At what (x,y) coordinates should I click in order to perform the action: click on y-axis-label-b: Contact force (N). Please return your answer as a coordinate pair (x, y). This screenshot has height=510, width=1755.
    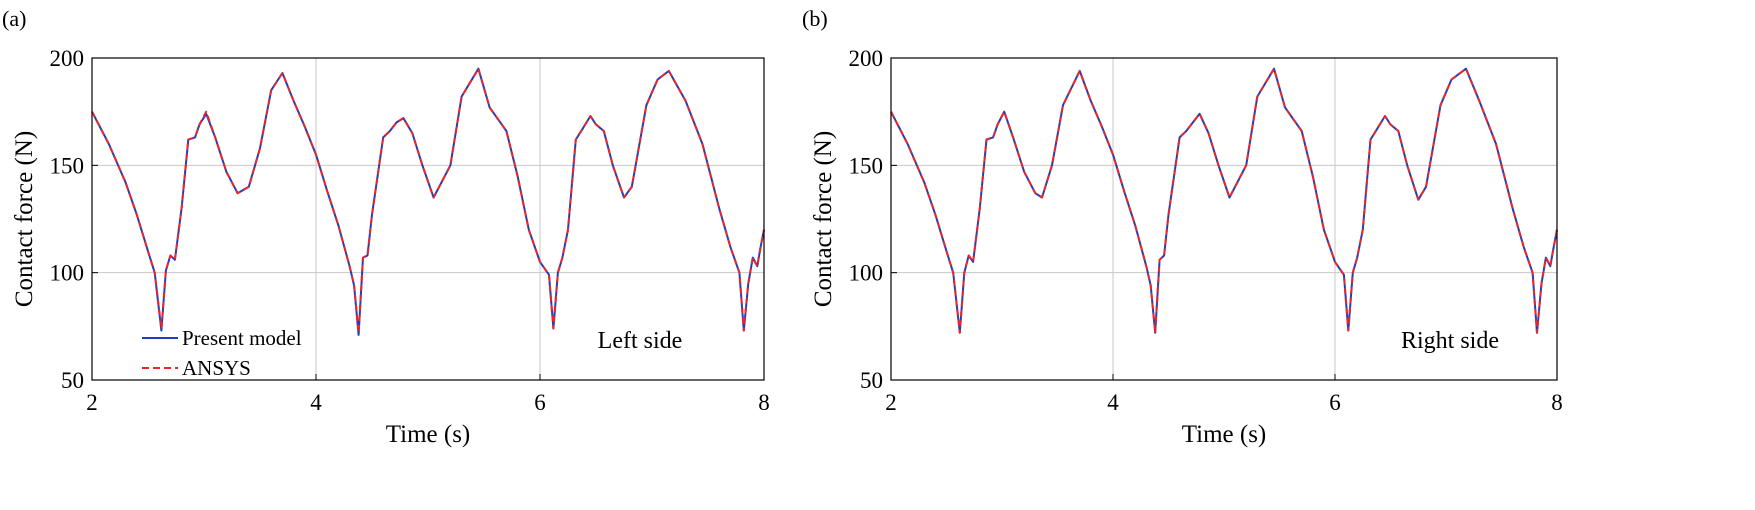
    Looking at the image, I should click on (823, 219).